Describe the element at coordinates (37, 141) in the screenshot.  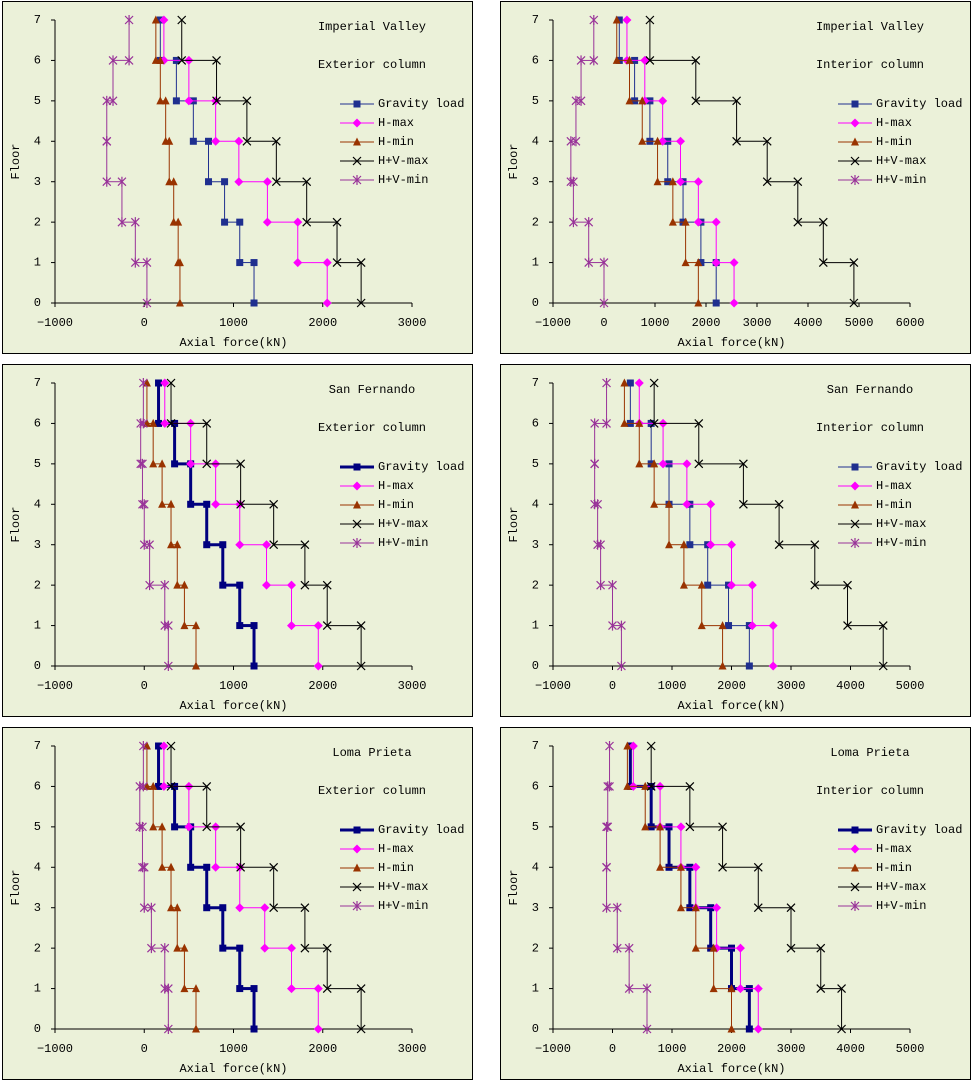
I see `y-tick-label: 4` at that location.